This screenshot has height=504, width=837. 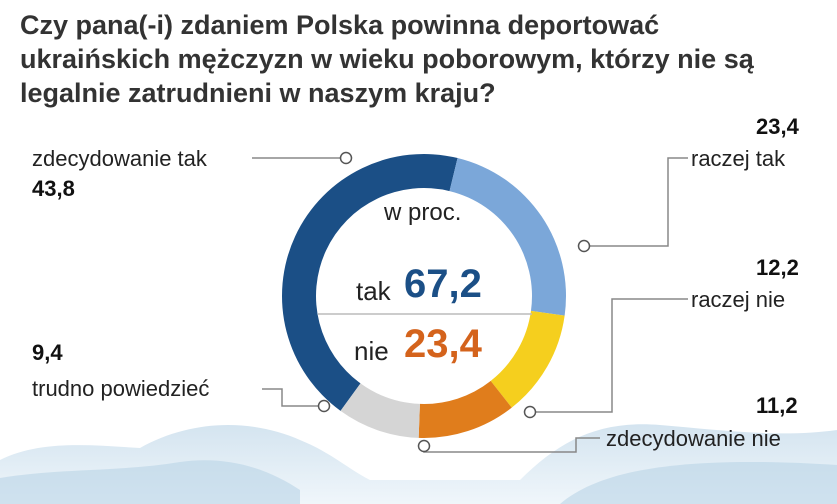 I want to click on slice-label-trudno-powiedziec: trudno powiedzieć, so click(x=121, y=388).